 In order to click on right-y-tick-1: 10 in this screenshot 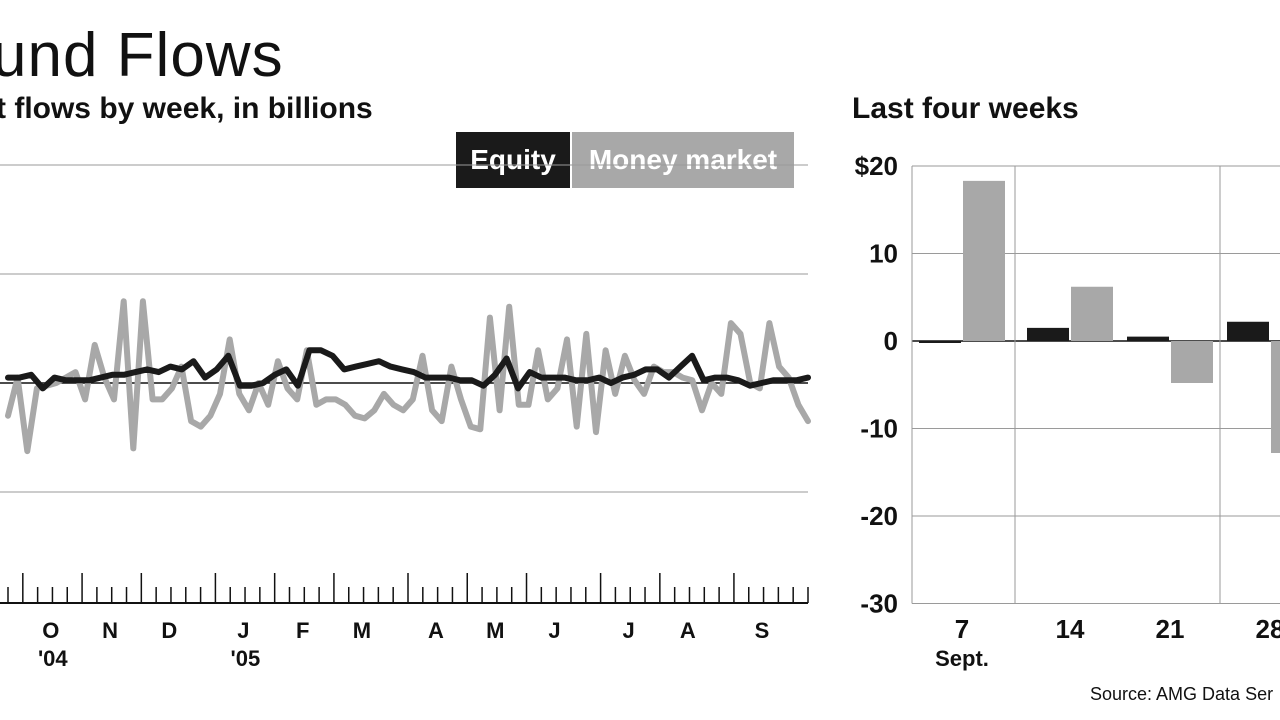, I will do `click(883, 254)`.